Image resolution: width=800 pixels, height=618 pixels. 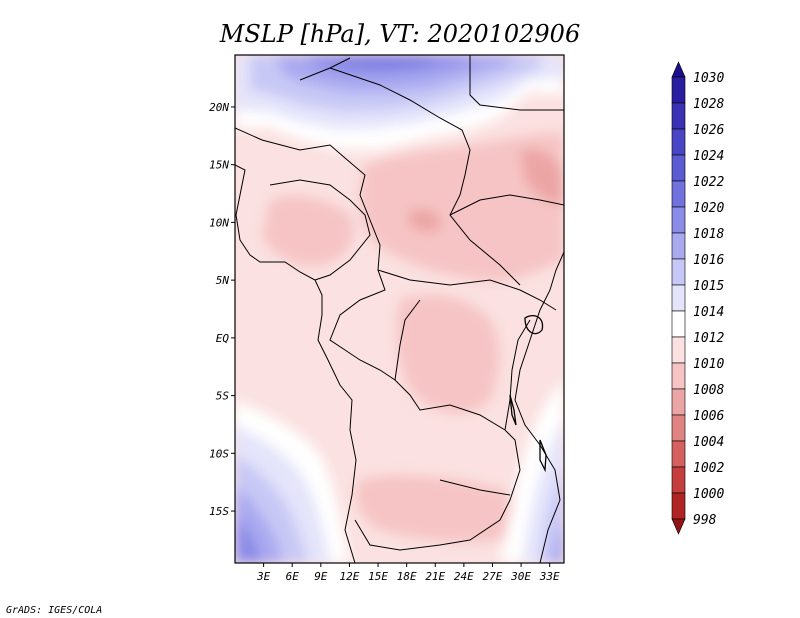 I want to click on y-tick-label: EQ, so click(x=223, y=338).